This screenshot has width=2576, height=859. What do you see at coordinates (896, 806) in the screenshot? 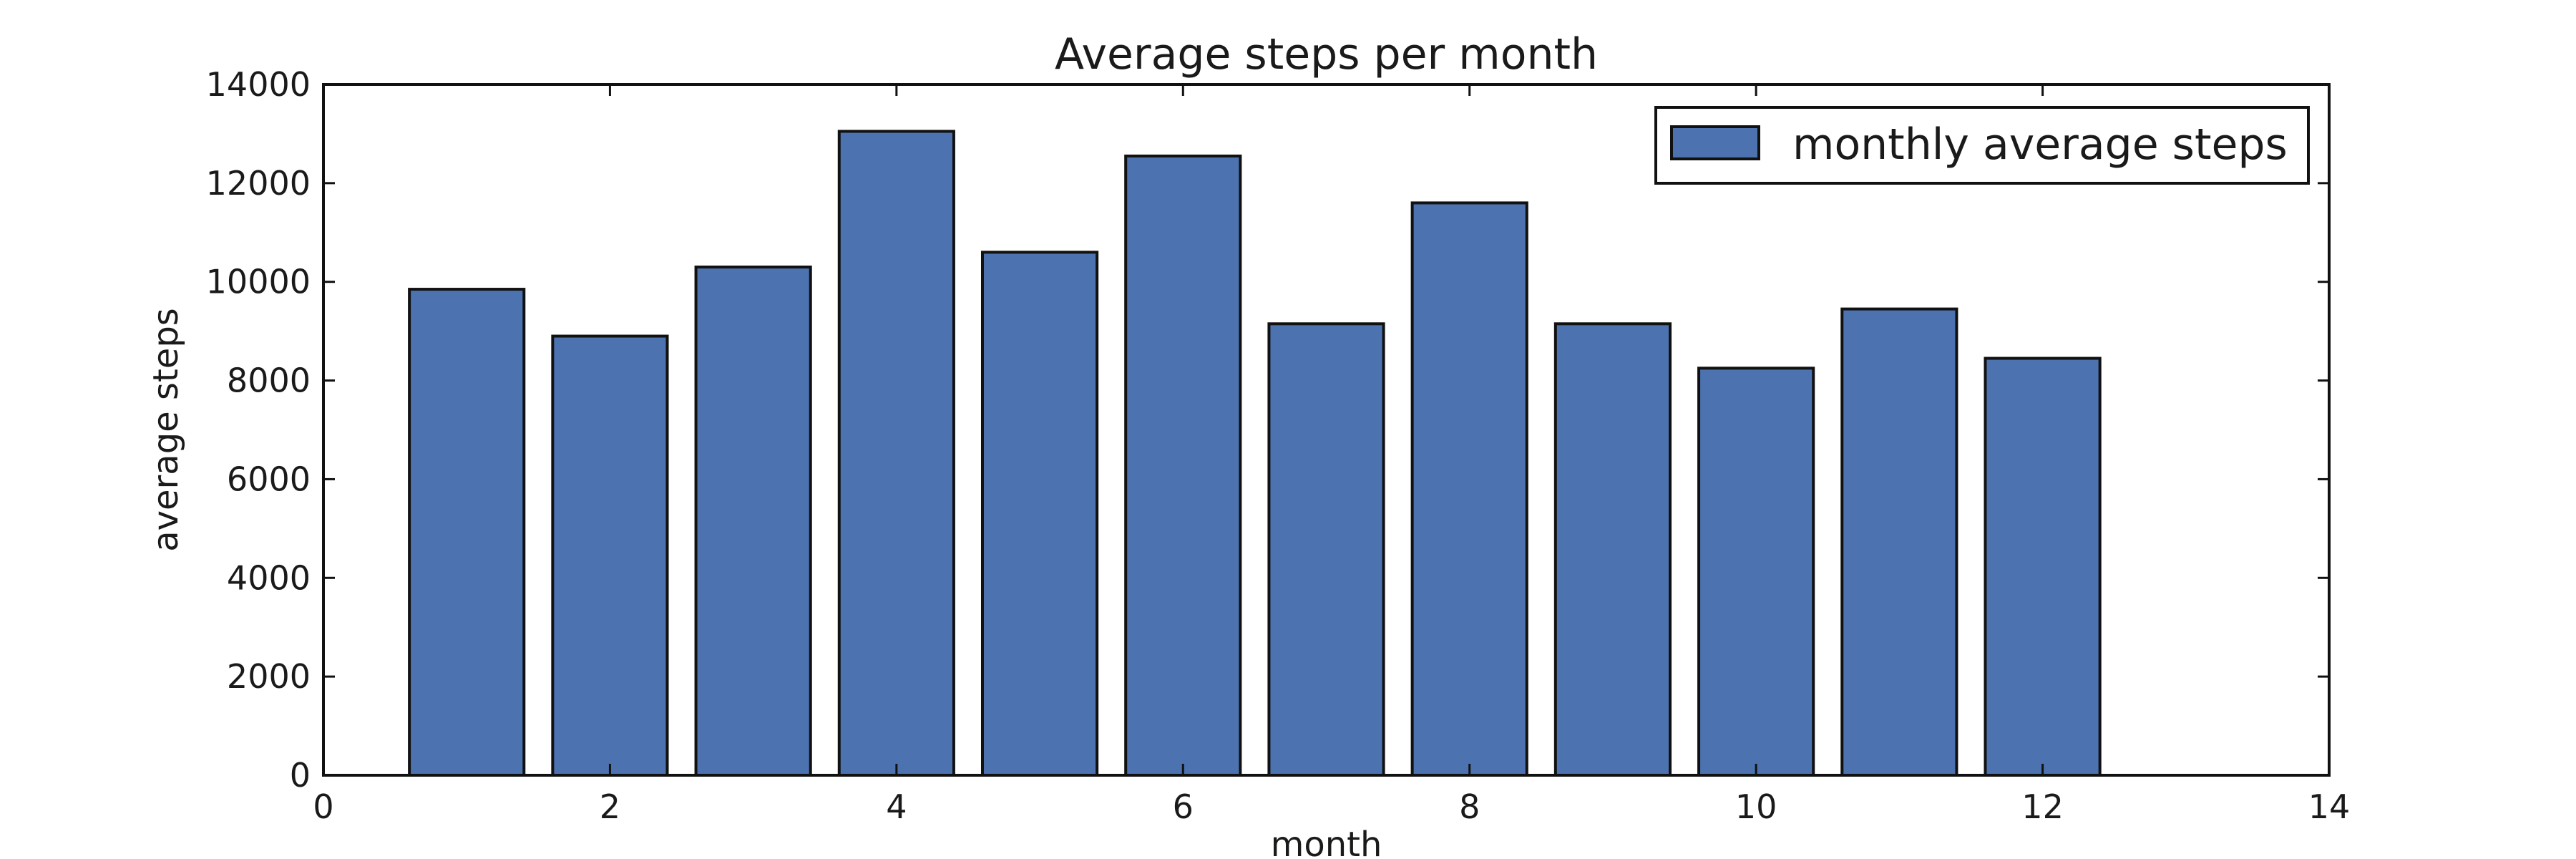
I see `x-tick-label: 4` at bounding box center [896, 806].